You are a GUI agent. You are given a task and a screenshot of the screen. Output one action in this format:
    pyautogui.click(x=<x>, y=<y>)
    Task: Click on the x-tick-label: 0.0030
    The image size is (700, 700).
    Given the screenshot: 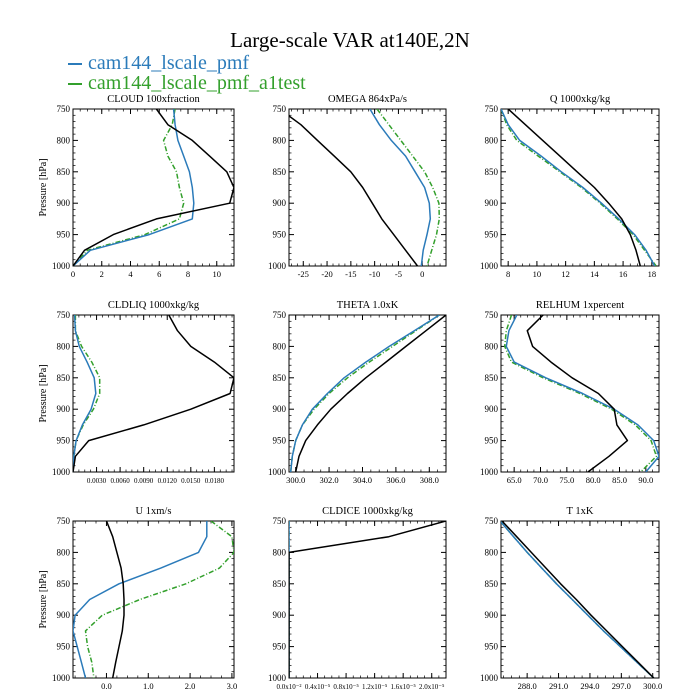 What is the action you would take?
    pyautogui.click(x=97, y=481)
    